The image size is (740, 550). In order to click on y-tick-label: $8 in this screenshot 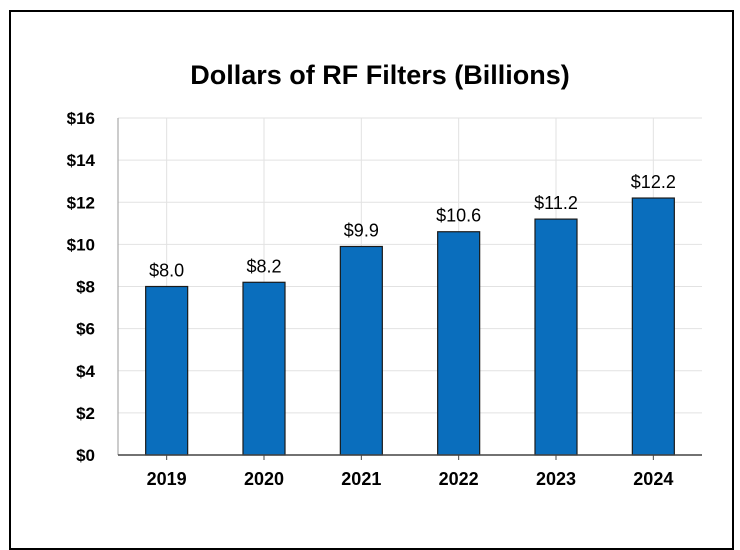, I will do `click(85, 287)`.